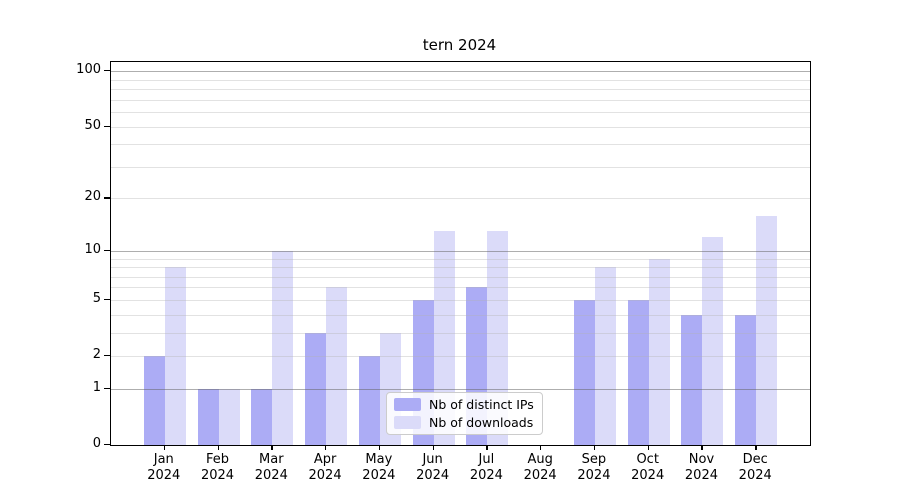 The height and width of the screenshot is (500, 900). I want to click on y-tick-label: 5, so click(96, 298).